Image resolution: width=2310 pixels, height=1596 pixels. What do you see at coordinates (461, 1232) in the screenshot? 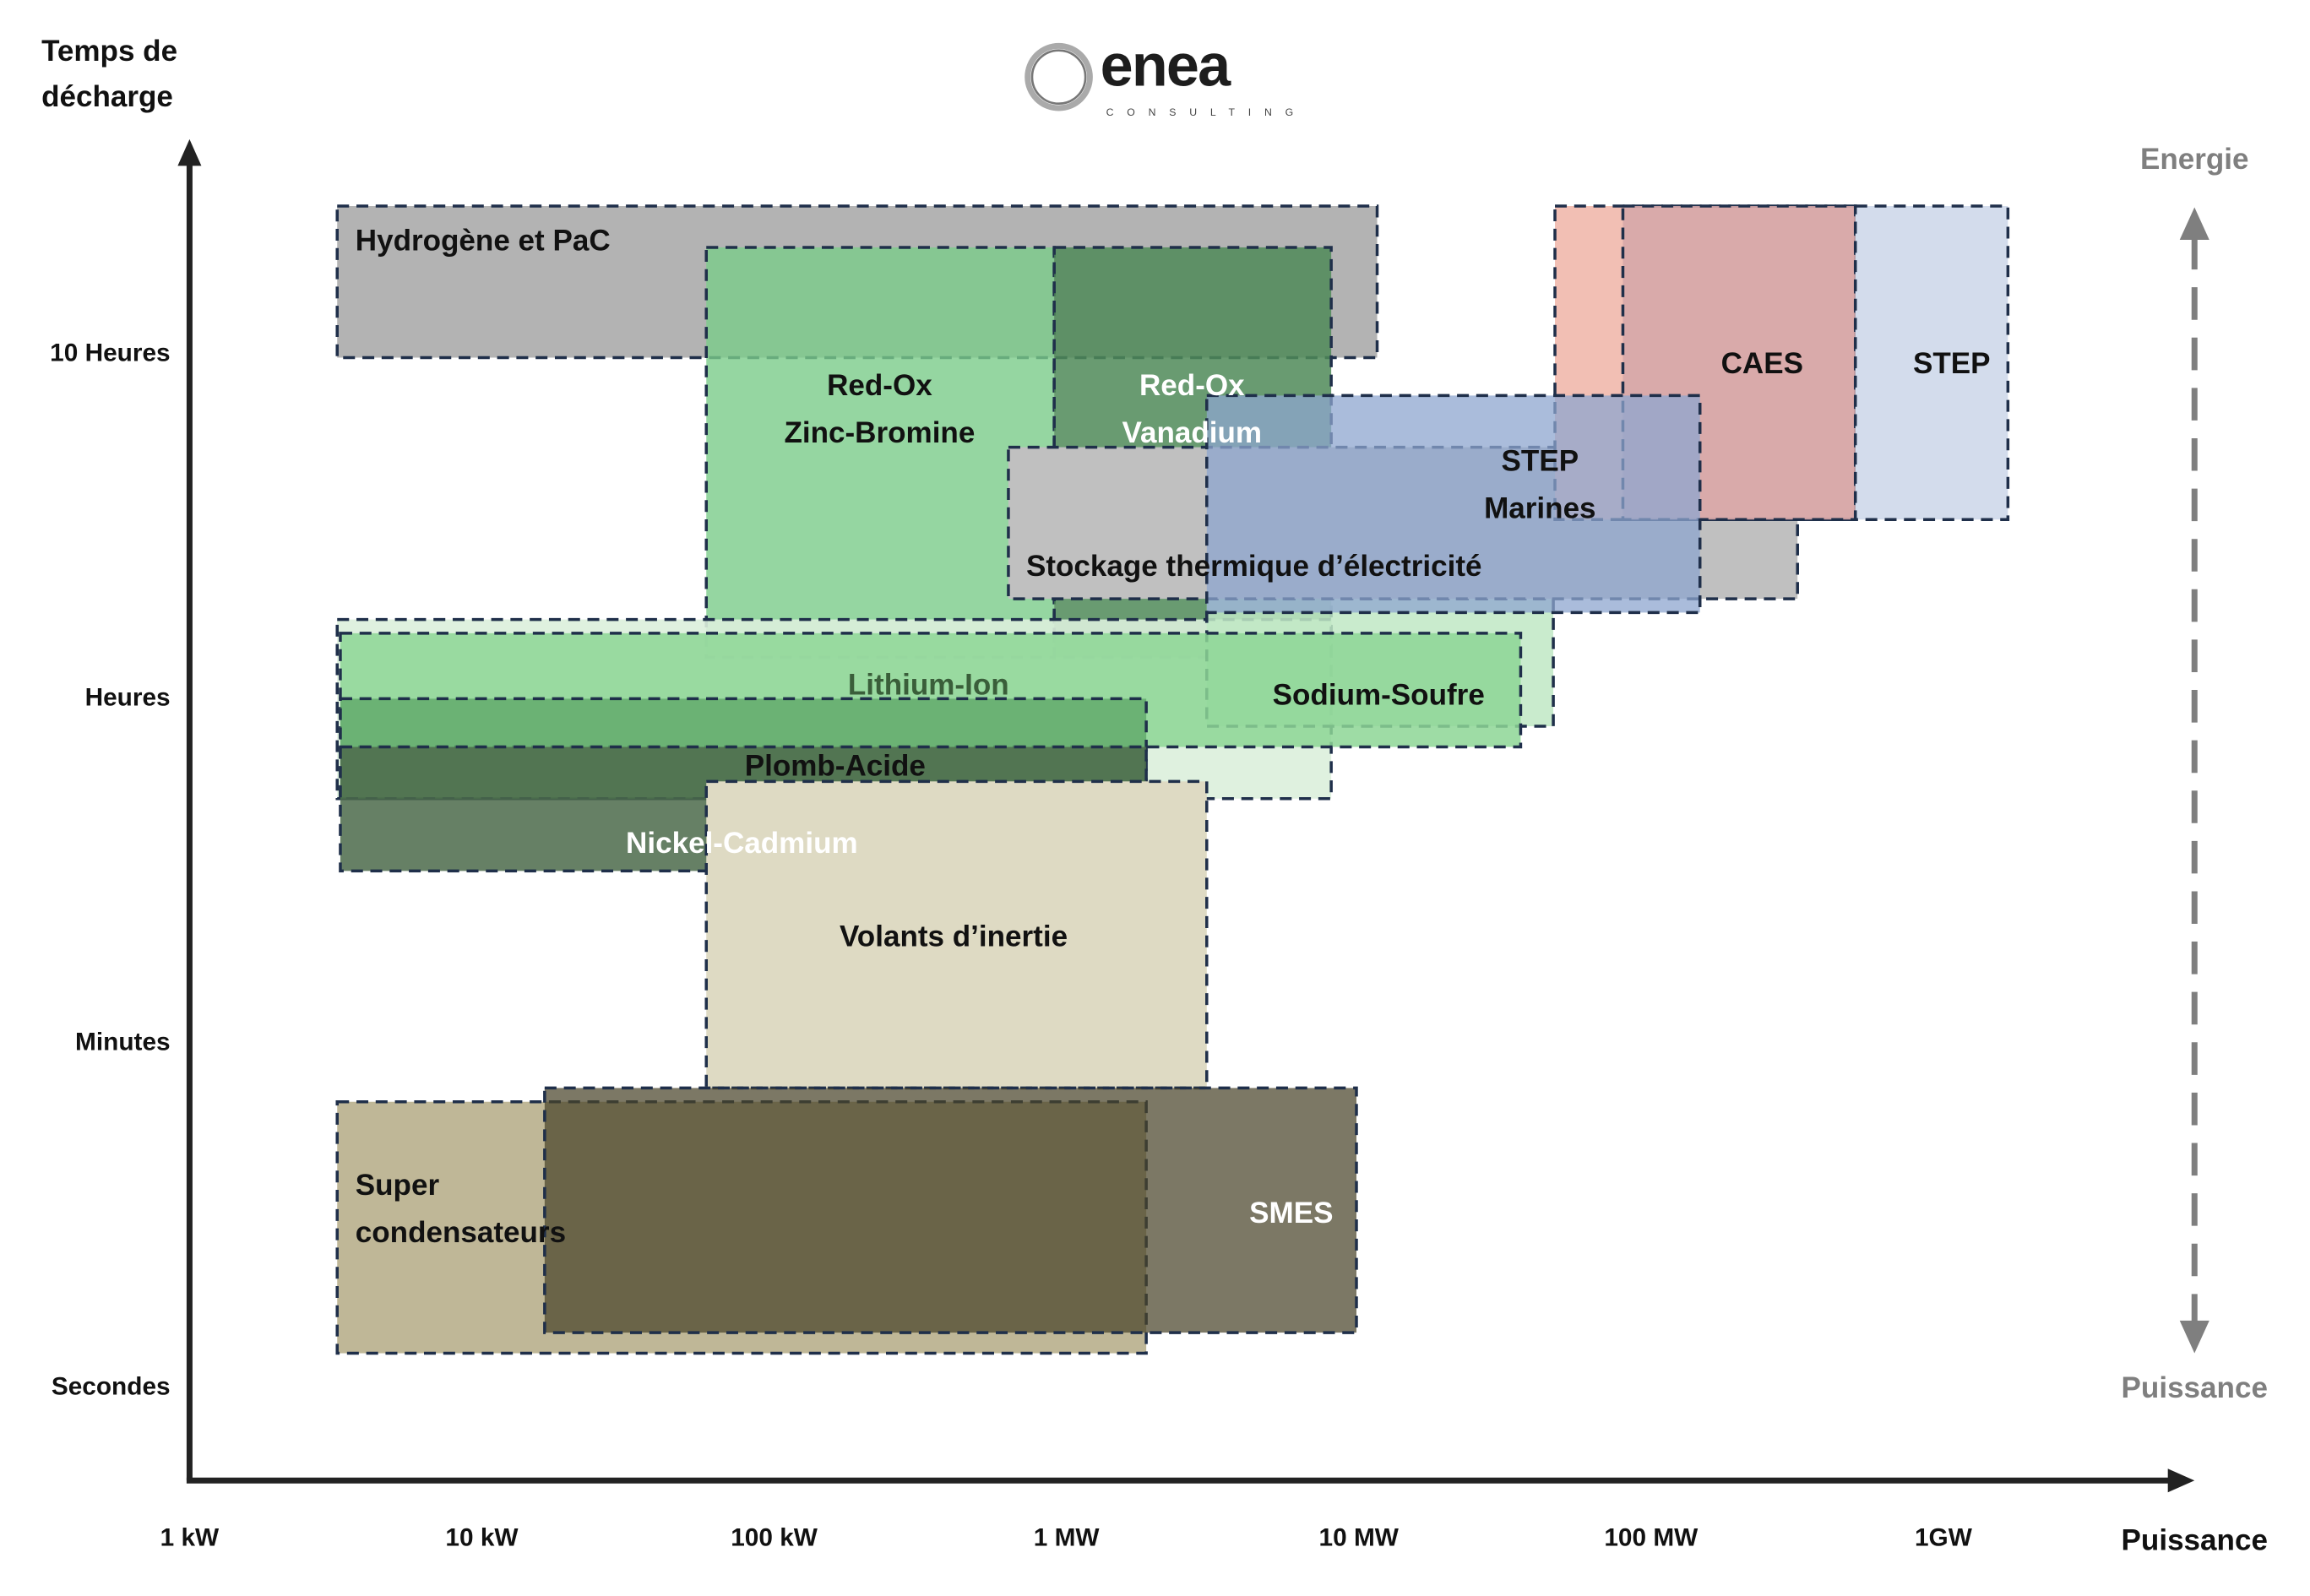
I see `label-line: condensateurs` at bounding box center [461, 1232].